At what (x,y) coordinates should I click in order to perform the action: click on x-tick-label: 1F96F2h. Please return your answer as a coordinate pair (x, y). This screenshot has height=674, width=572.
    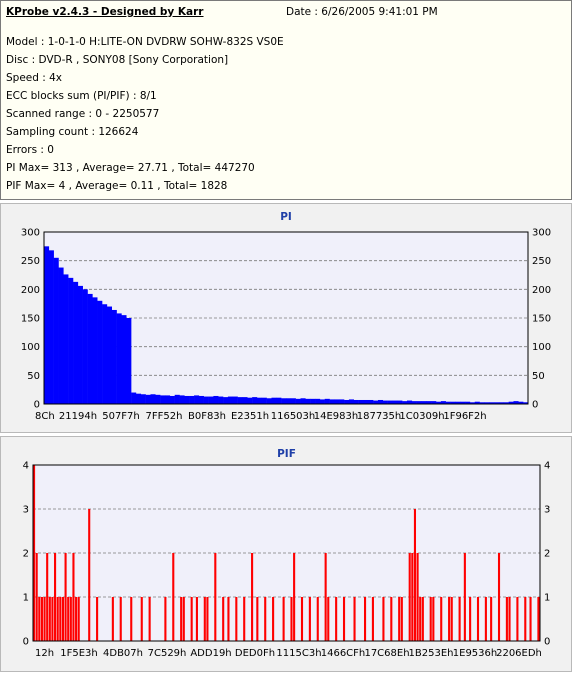
    Looking at the image, I should click on (464, 416).